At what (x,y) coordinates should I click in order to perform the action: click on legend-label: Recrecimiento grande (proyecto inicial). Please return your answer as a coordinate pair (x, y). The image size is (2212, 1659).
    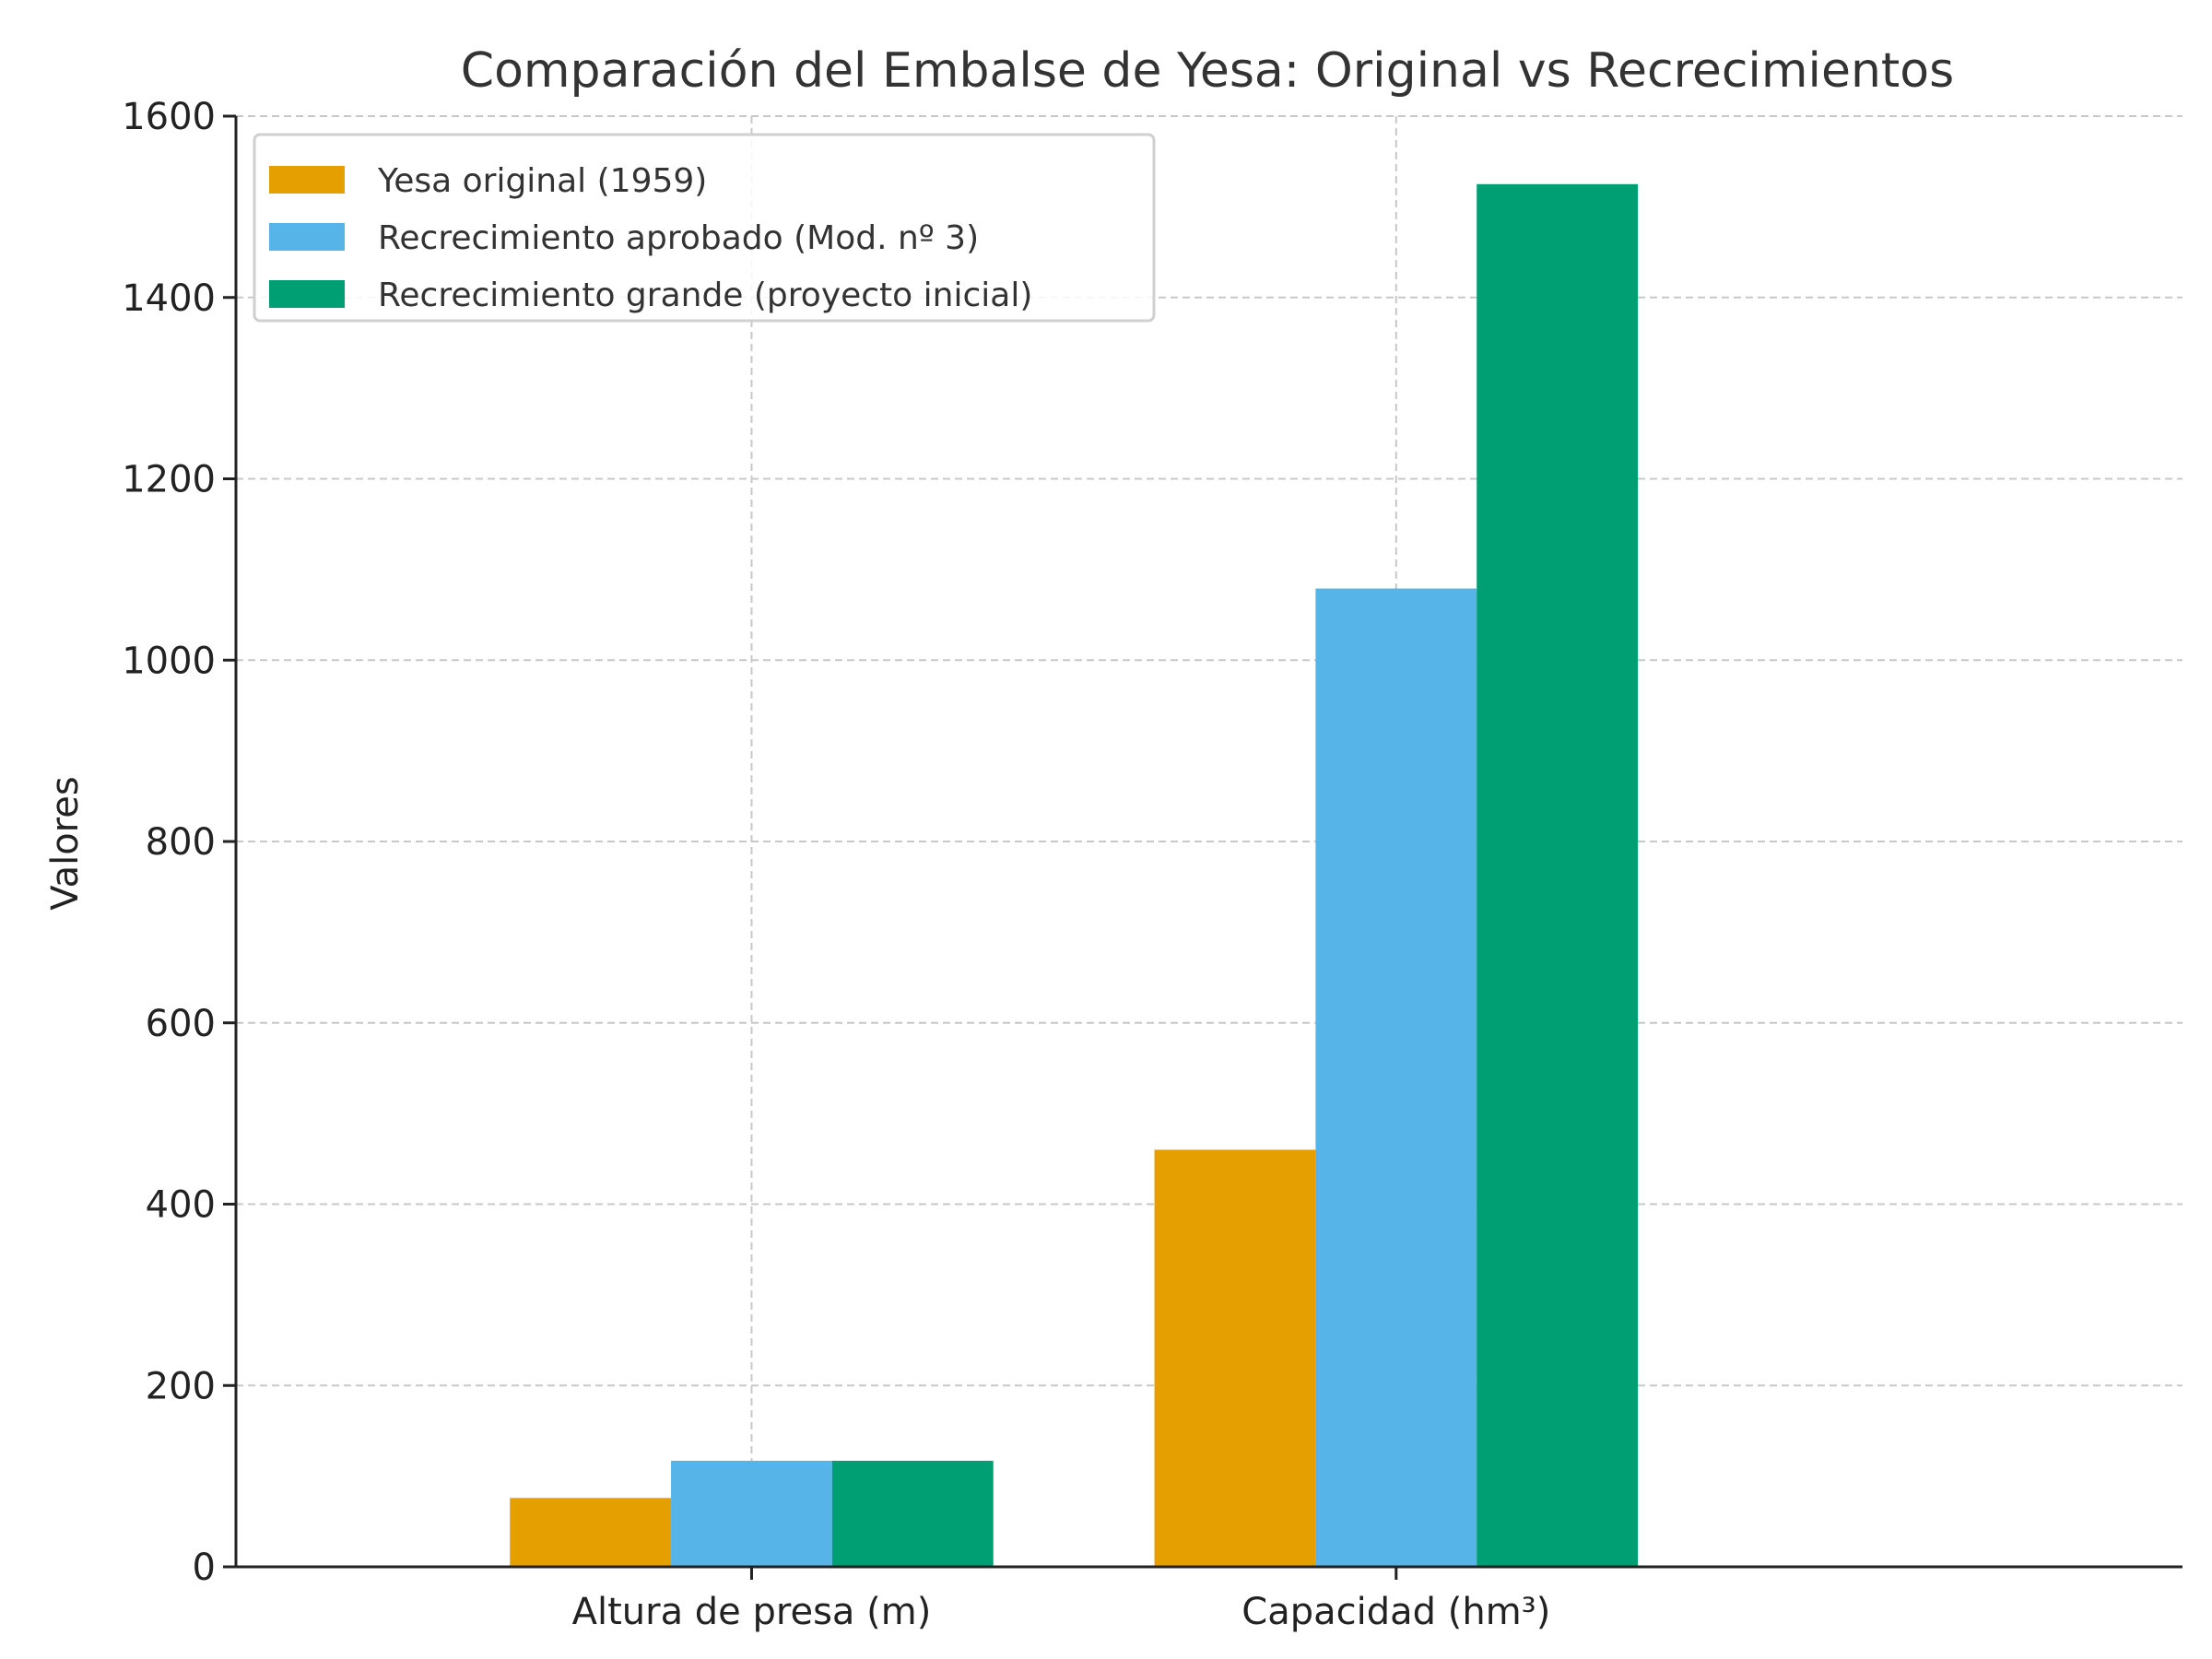
    Looking at the image, I should click on (705, 295).